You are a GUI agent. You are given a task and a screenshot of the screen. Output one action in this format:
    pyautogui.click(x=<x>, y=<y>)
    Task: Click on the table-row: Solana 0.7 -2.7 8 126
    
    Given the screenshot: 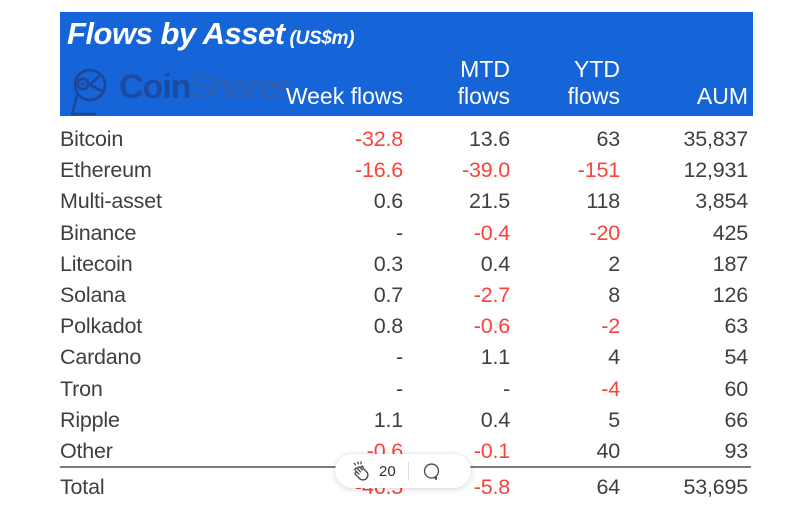 What is the action you would take?
    pyautogui.click(x=406, y=295)
    